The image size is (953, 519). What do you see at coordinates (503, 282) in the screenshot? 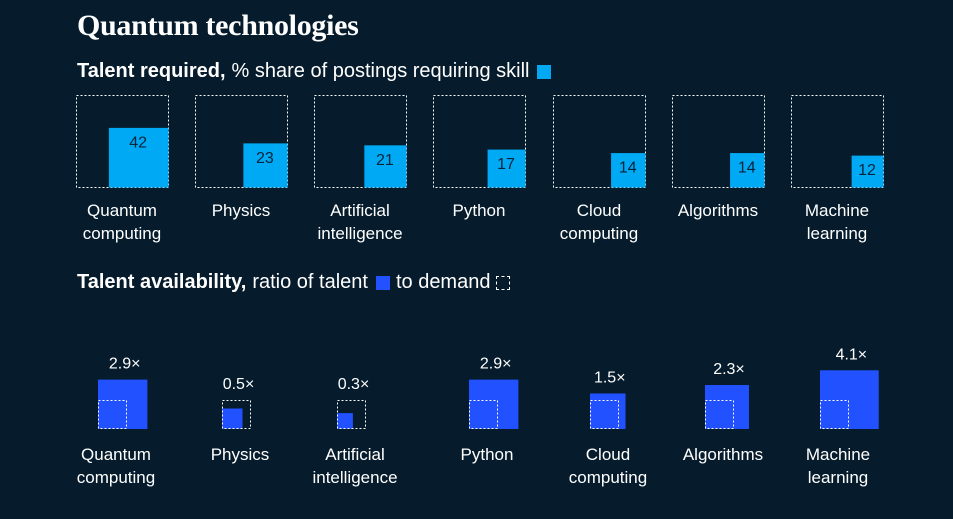
I see `demand-legend-swatch` at bounding box center [503, 282].